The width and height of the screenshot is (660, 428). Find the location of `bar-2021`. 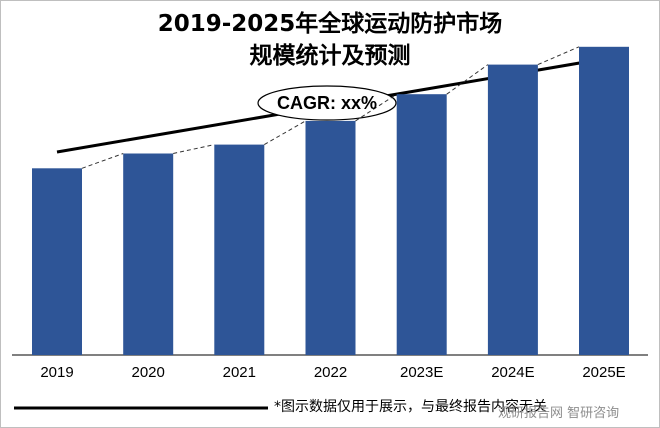

bar-2021 is located at coordinates (239, 249).